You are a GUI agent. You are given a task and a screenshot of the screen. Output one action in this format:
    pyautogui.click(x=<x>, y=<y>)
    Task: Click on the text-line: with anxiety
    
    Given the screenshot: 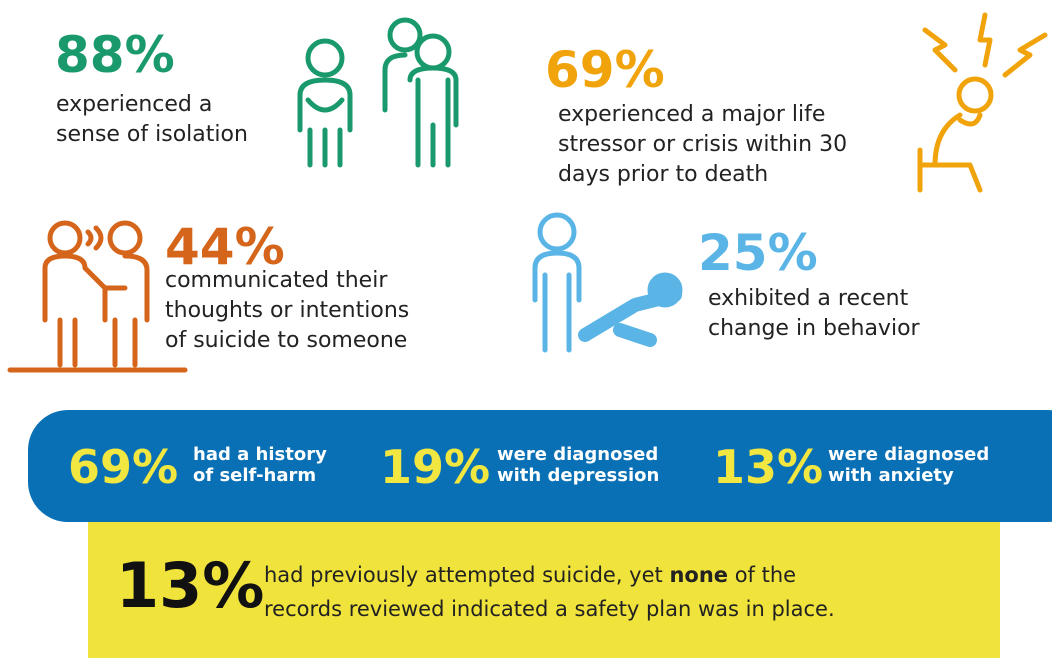 What is the action you would take?
    pyautogui.click(x=891, y=475)
    